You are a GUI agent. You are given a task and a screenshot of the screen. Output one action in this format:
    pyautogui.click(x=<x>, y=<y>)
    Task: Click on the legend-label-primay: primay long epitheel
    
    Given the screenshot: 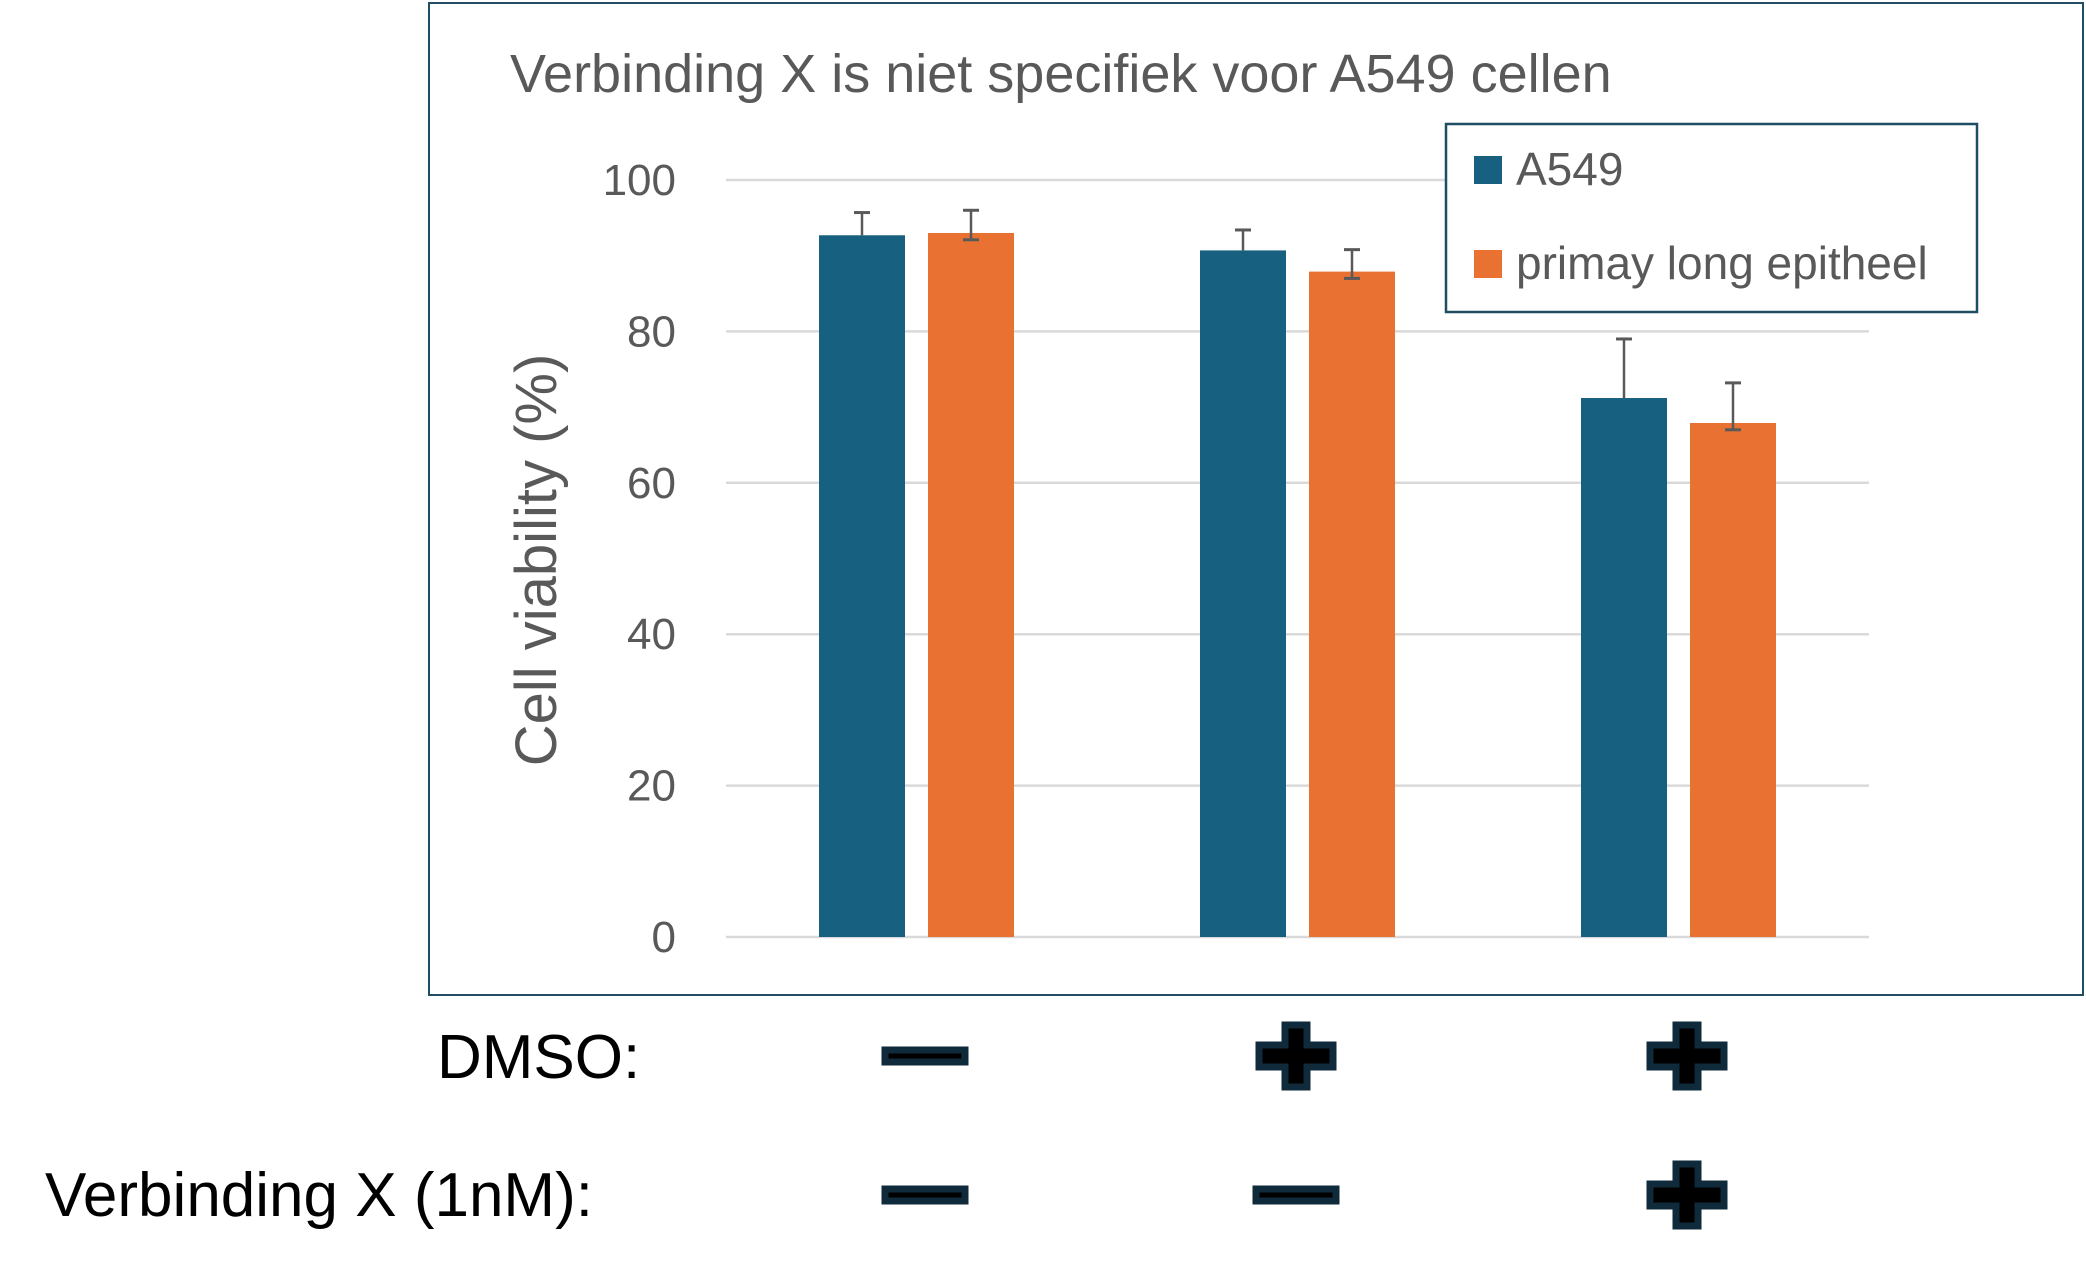 What is the action you would take?
    pyautogui.click(x=1722, y=263)
    